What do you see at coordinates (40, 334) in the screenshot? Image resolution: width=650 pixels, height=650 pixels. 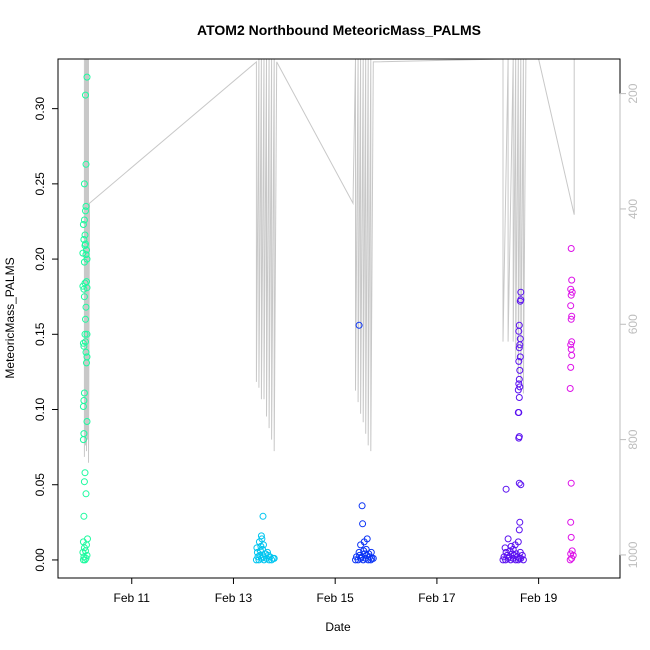 I see `y-tick-label: 0.15` at bounding box center [40, 334].